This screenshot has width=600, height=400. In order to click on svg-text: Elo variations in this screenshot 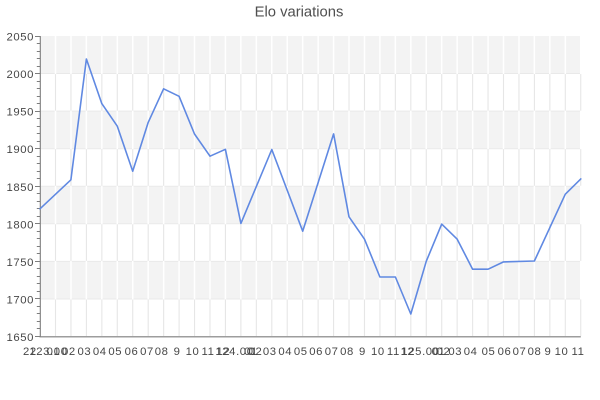, I will do `click(299, 13)`.